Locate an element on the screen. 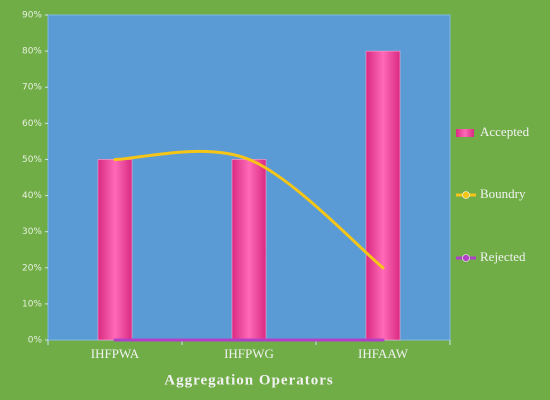 This screenshot has height=400, width=550. y-tick-label: 80% is located at coordinates (32, 52).